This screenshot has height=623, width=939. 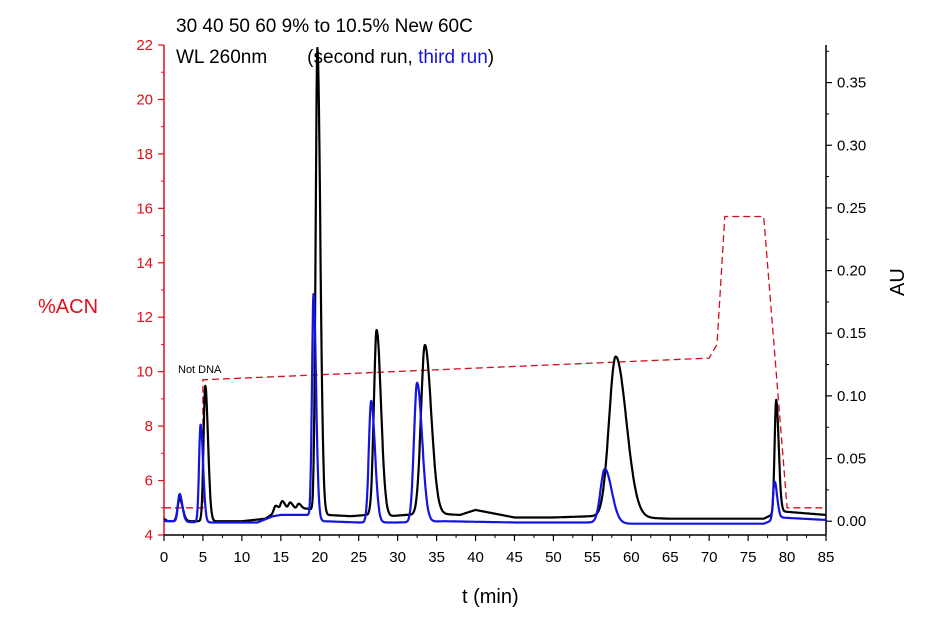 What do you see at coordinates (200, 370) in the screenshot?
I see `not-dna-annotation: Not DNA` at bounding box center [200, 370].